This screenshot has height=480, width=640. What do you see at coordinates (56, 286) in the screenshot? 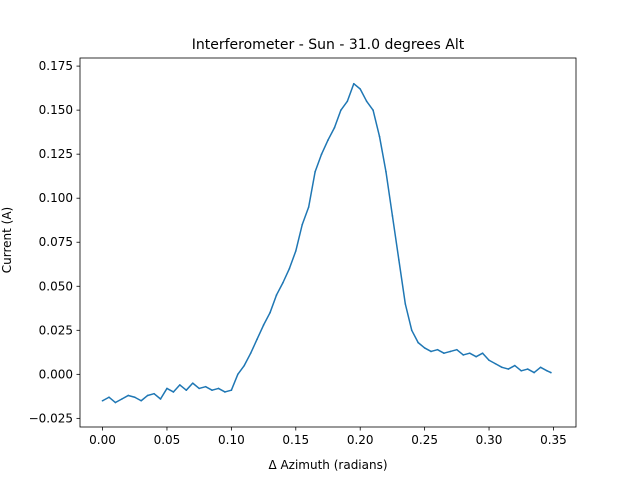
I see `y-tick-label: 0.050` at bounding box center [56, 286].